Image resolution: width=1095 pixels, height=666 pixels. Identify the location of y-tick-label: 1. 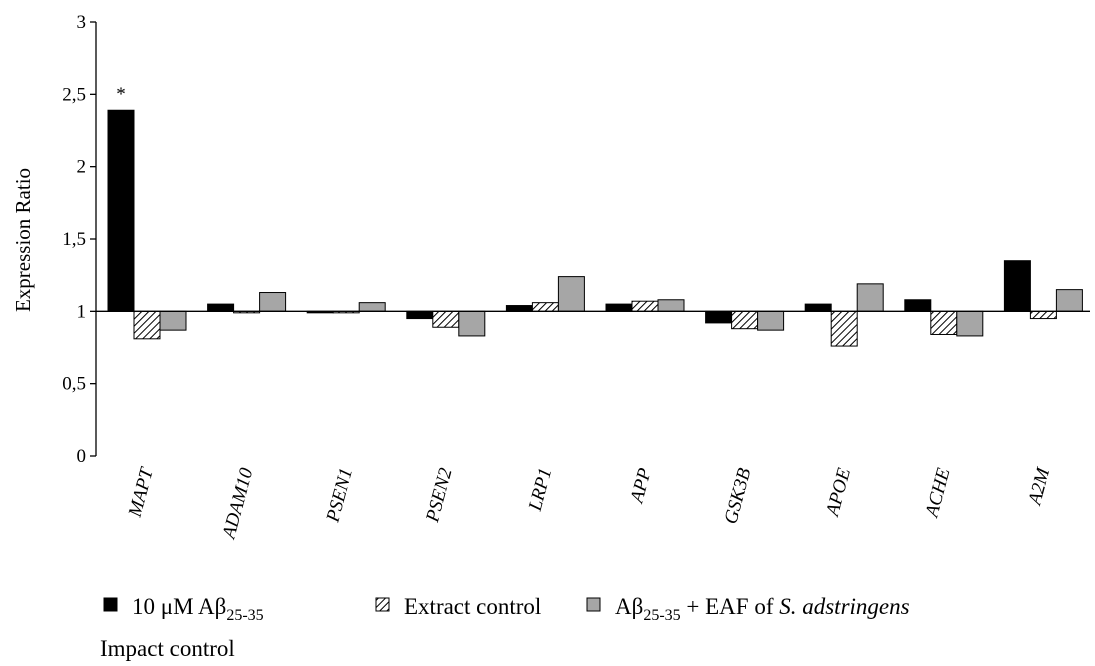
(82, 311).